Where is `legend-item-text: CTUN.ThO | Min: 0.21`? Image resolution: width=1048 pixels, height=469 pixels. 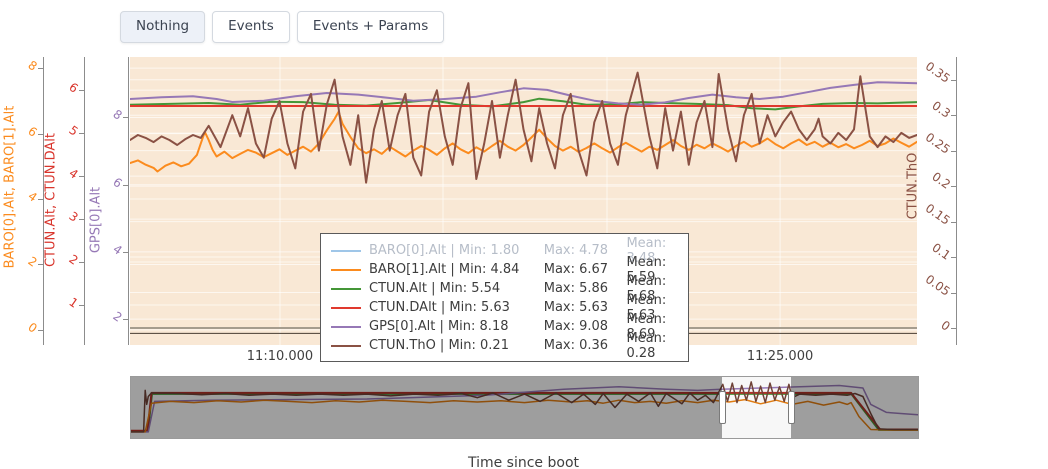
legend-item-text: CTUN.ThO | Min: 0.21 is located at coordinates (439, 345).